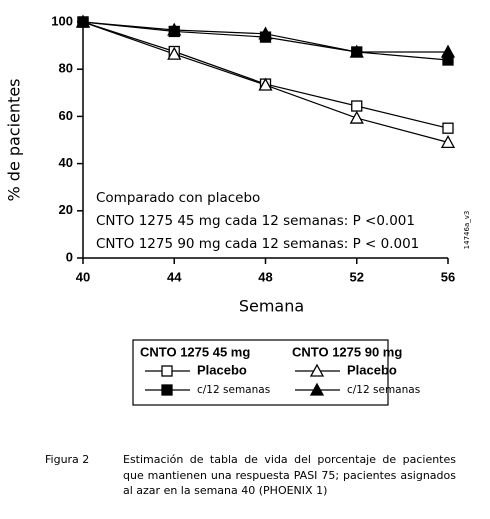 Image resolution: width=490 pixels, height=519 pixels. What do you see at coordinates (66, 115) in the screenshot?
I see `y-tick-label: 60` at bounding box center [66, 115].